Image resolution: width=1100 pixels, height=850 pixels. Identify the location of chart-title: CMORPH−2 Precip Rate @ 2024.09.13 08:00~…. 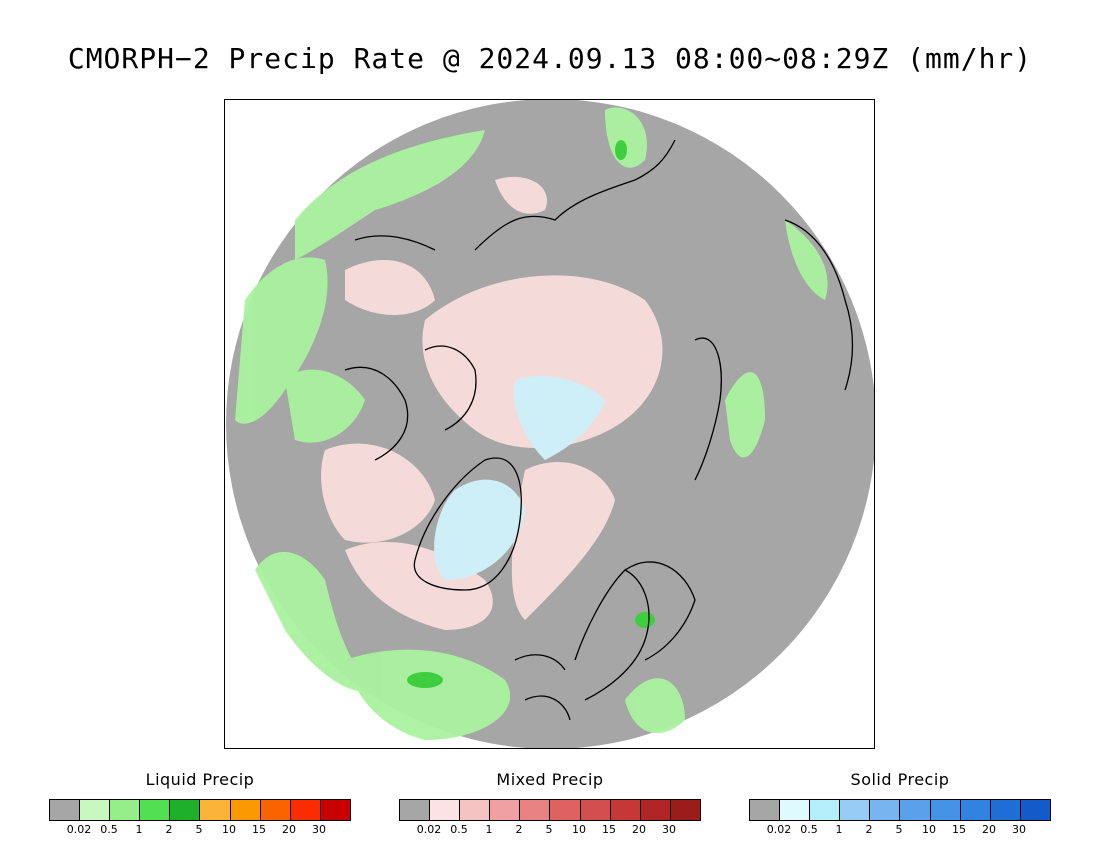
(550, 58).